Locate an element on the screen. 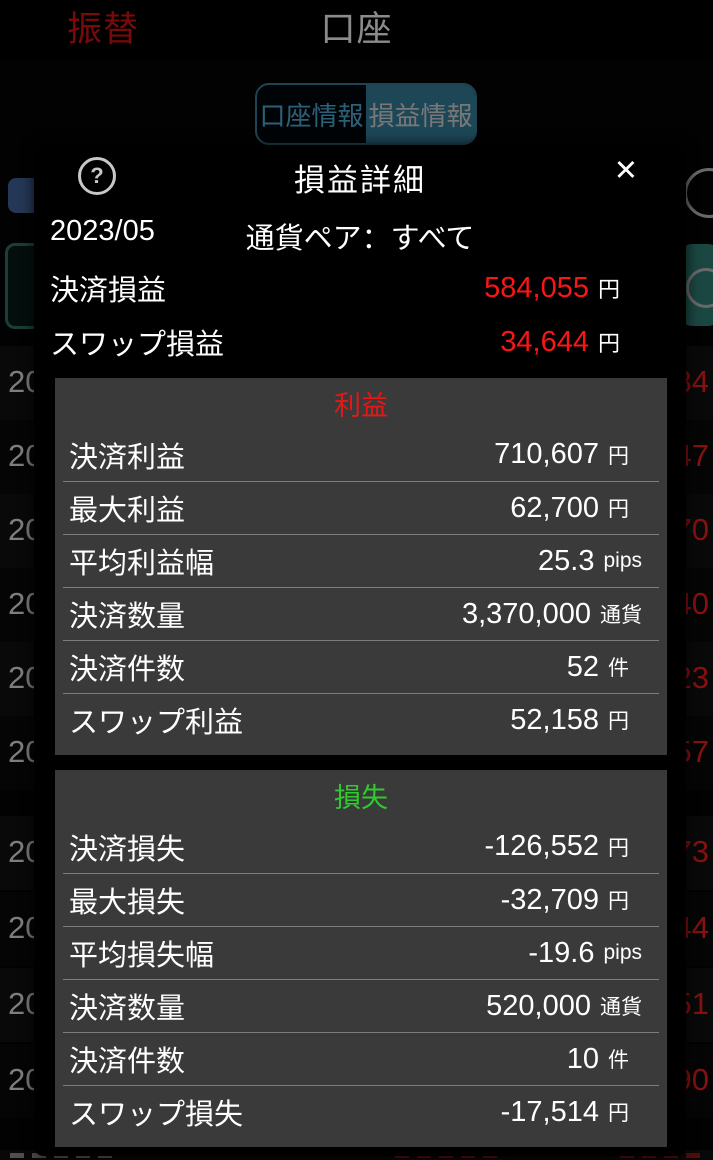 The width and height of the screenshot is (713, 1160). row-label: 平均損失幅 is located at coordinates (142, 956).